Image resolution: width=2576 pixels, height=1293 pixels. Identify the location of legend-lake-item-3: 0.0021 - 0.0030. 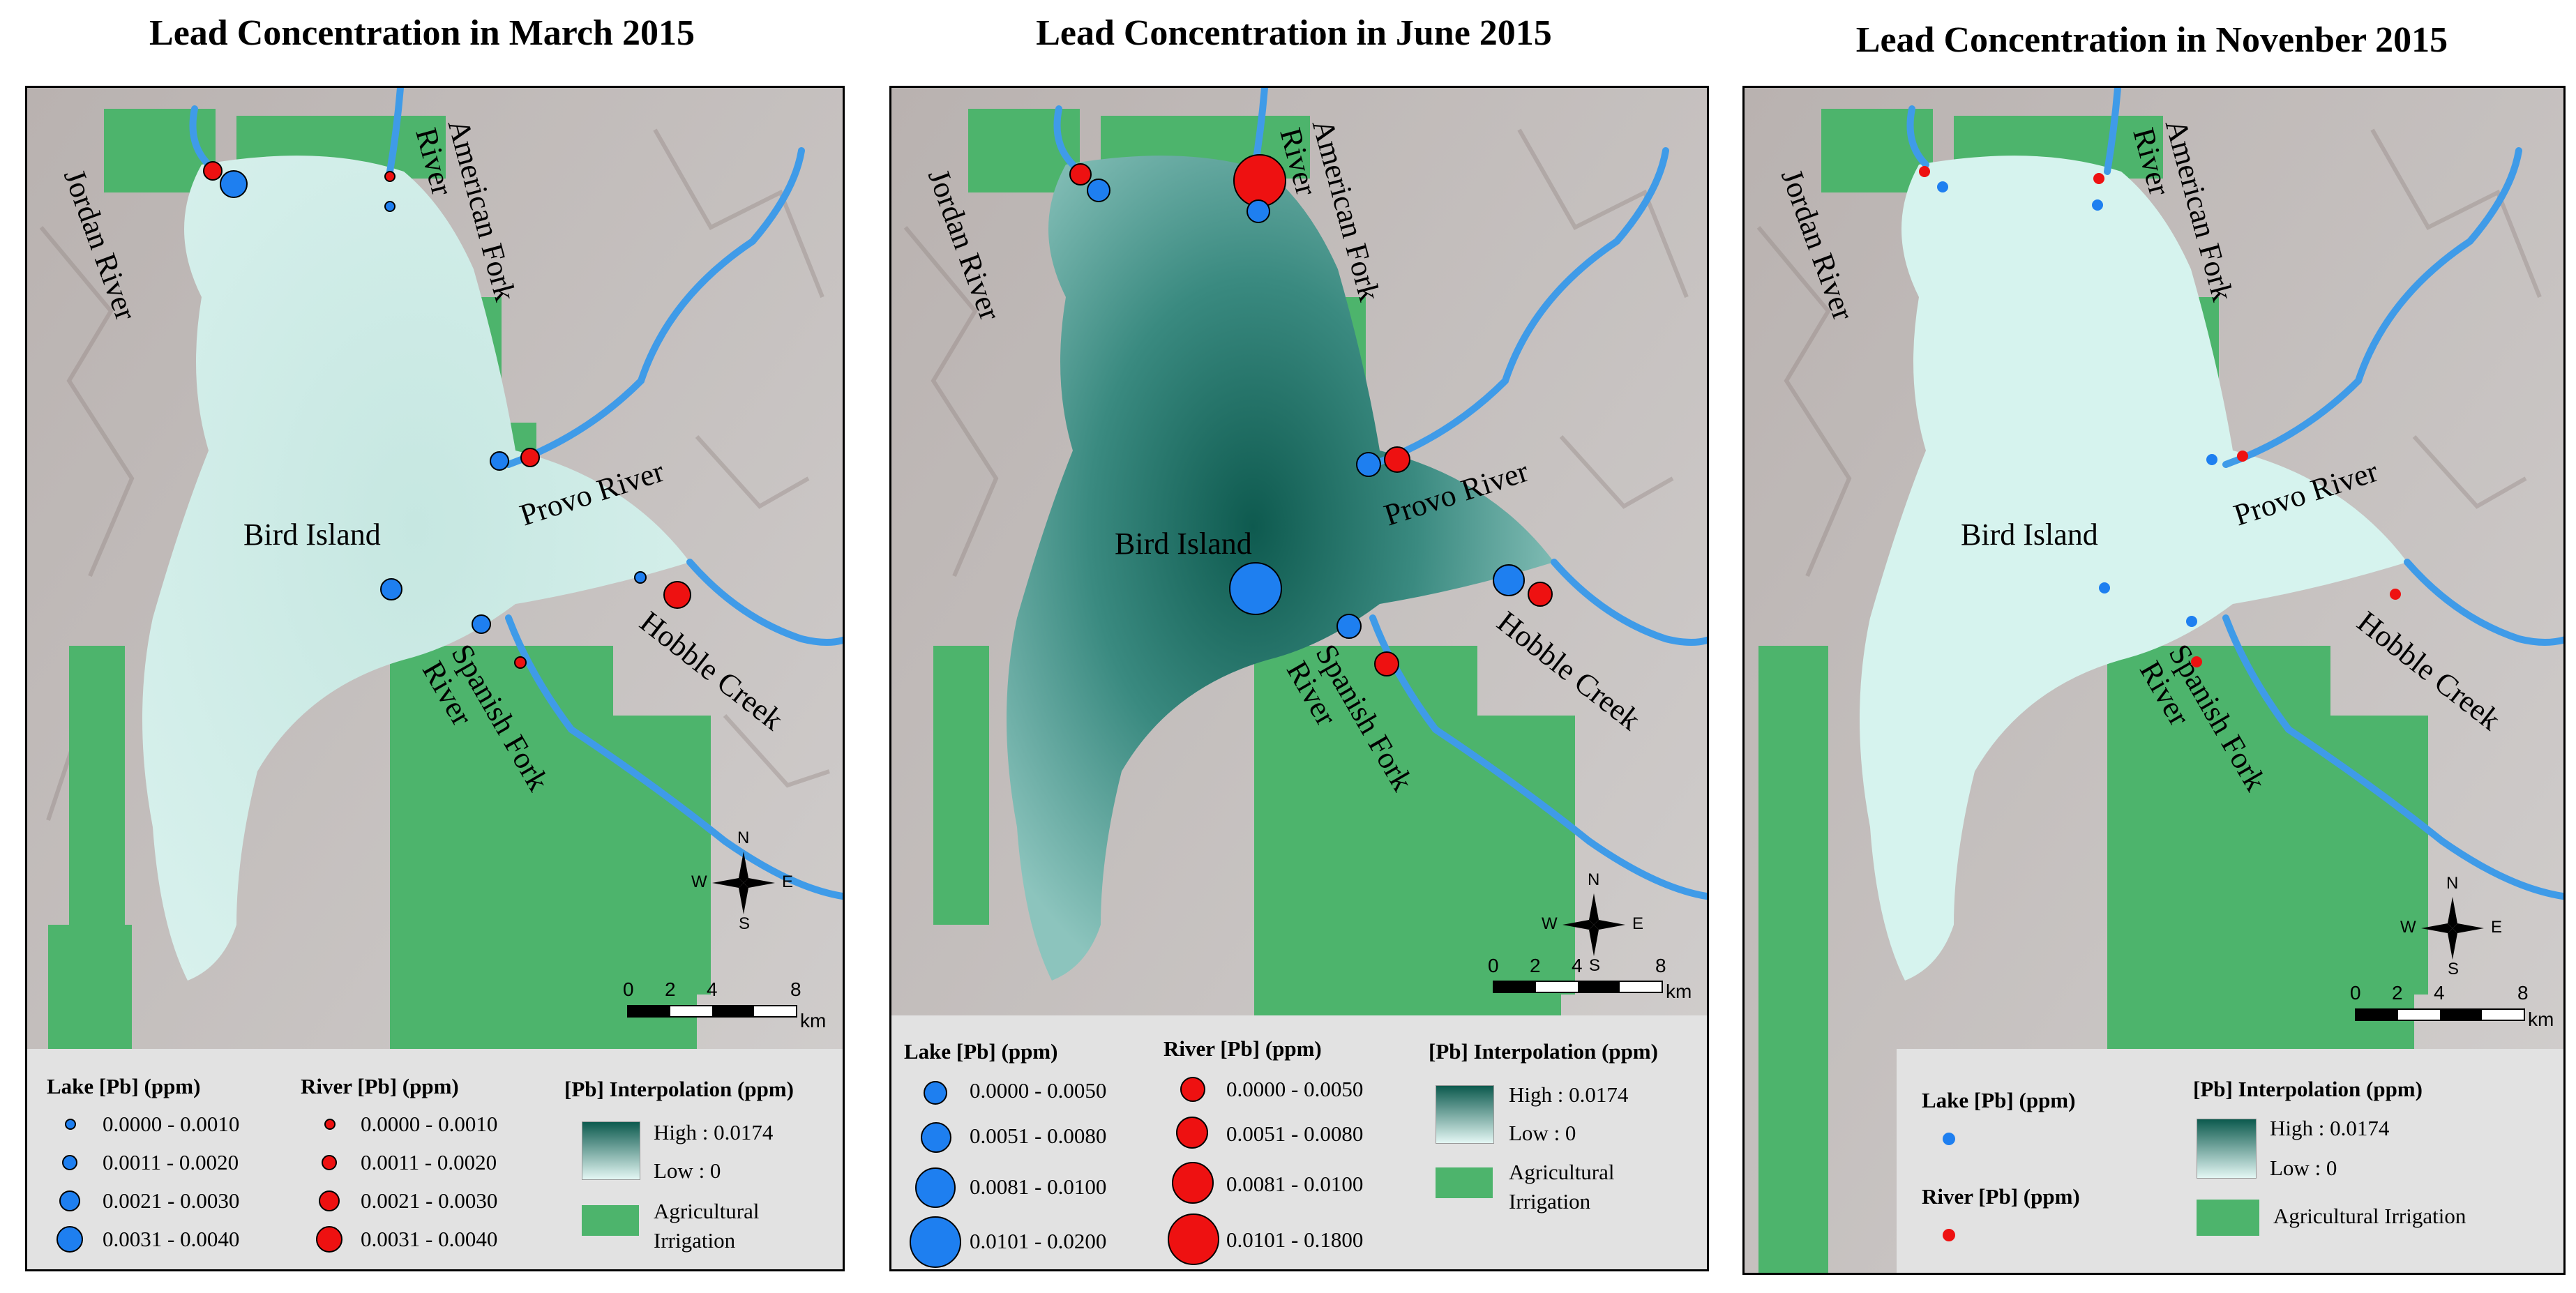
(171, 1200).